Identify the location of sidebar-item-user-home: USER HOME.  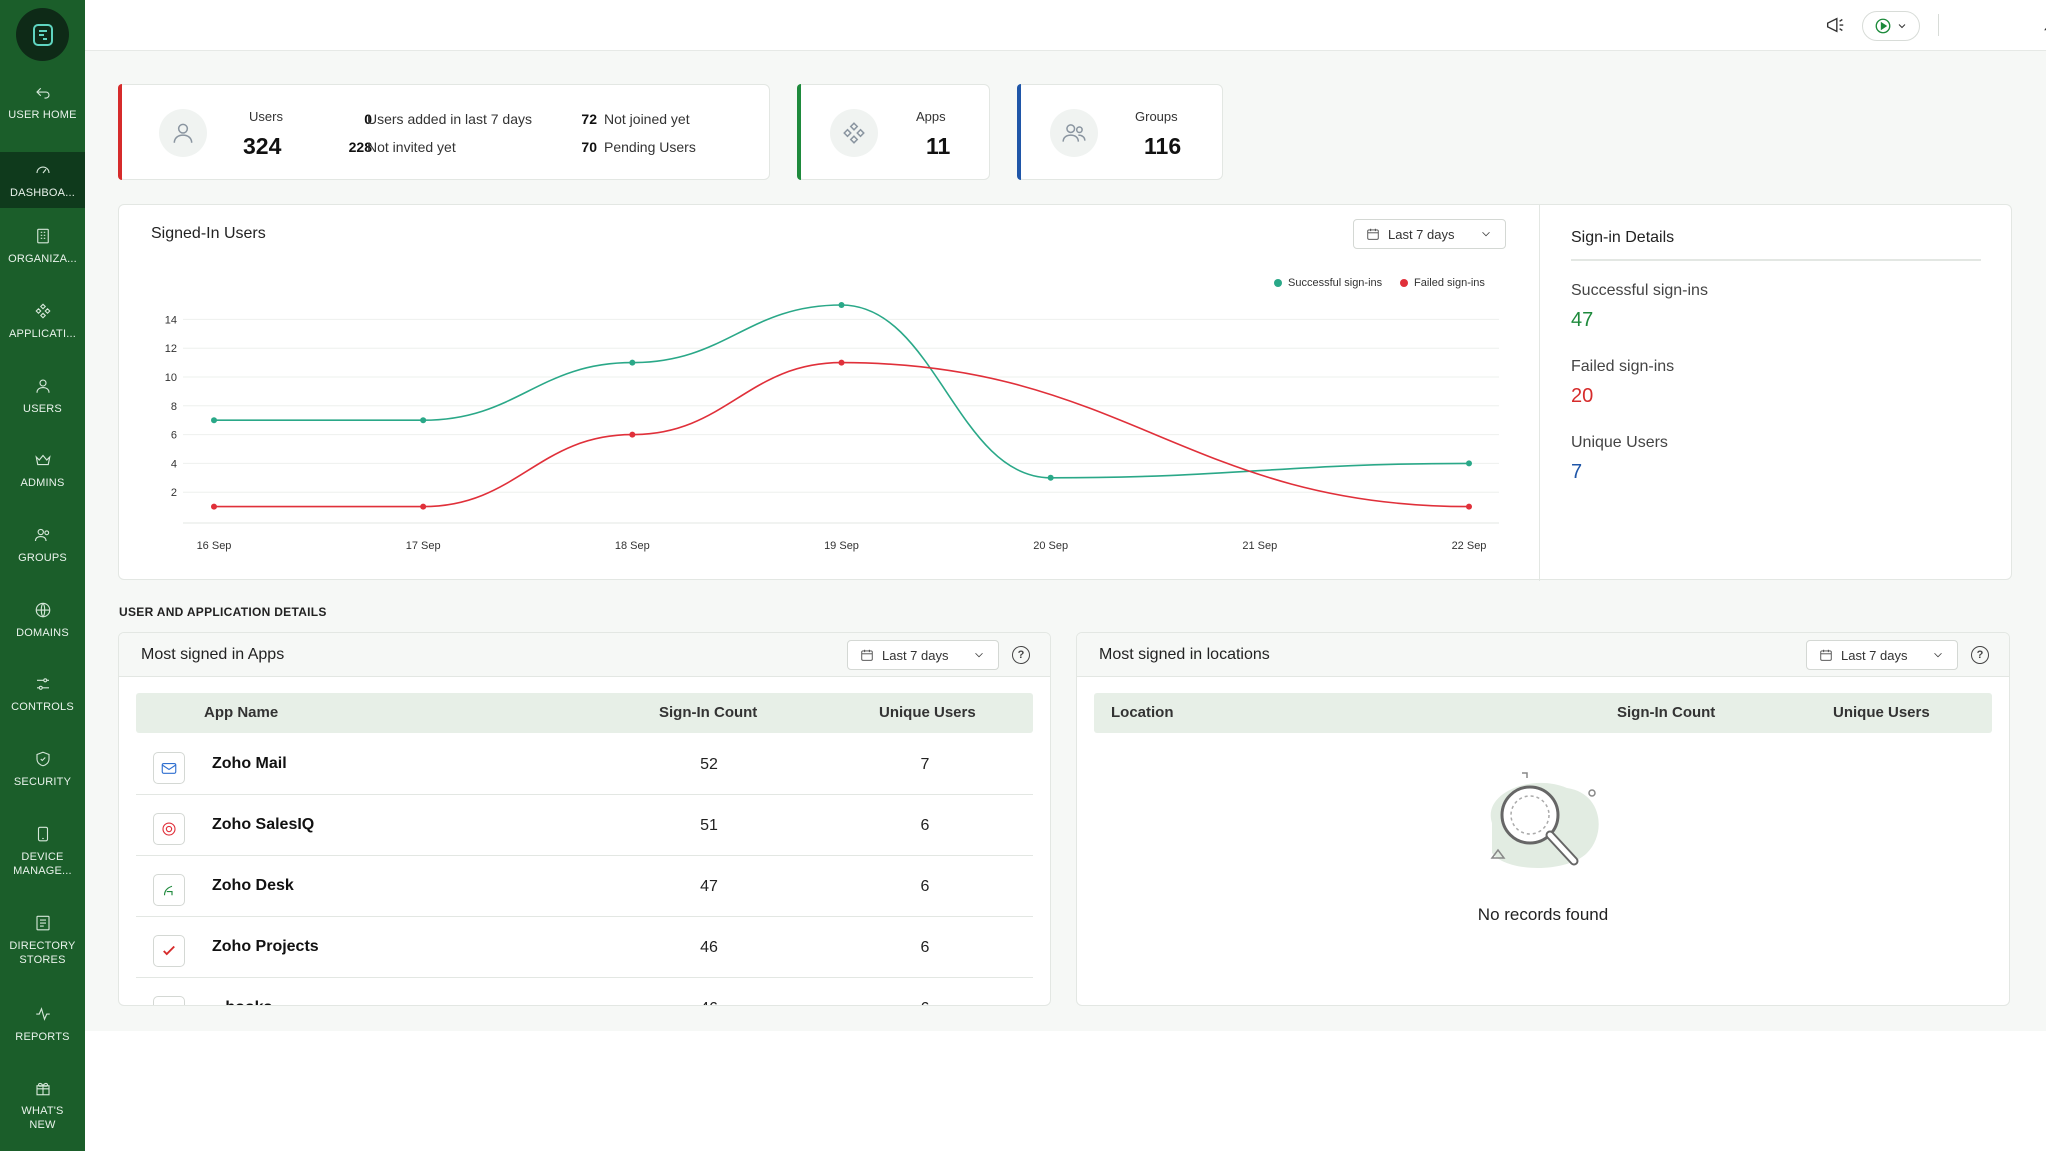
(42, 102).